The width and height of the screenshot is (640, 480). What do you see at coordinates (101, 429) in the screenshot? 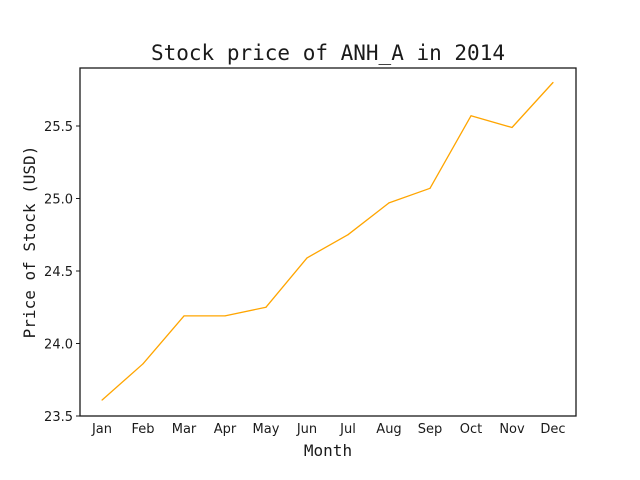
I see `x-tick-label: Jan` at bounding box center [101, 429].